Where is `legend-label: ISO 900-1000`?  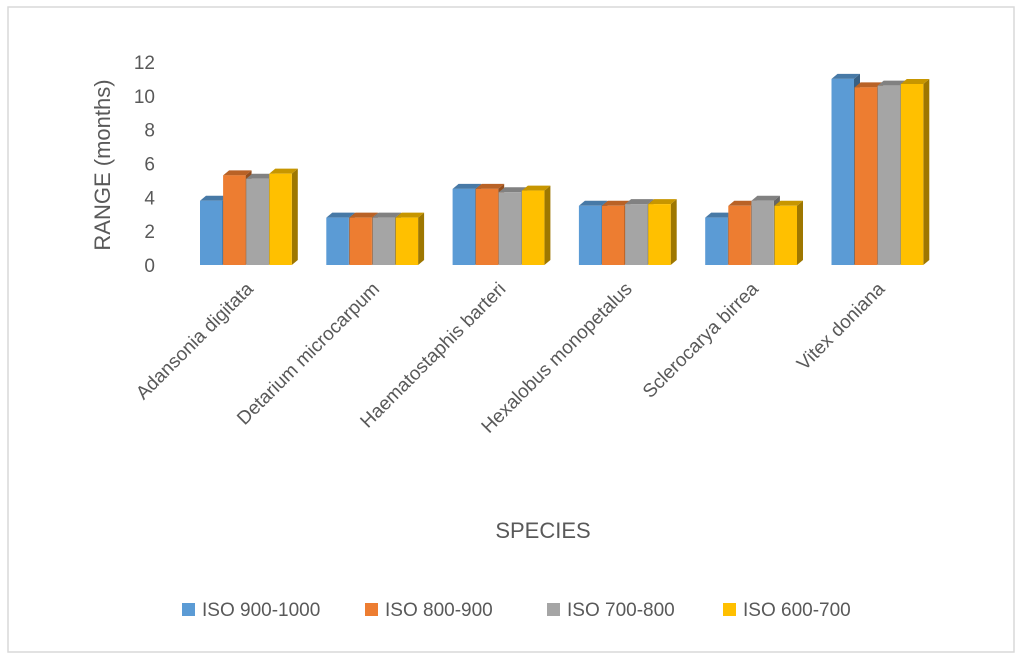
legend-label: ISO 900-1000 is located at coordinates (261, 610).